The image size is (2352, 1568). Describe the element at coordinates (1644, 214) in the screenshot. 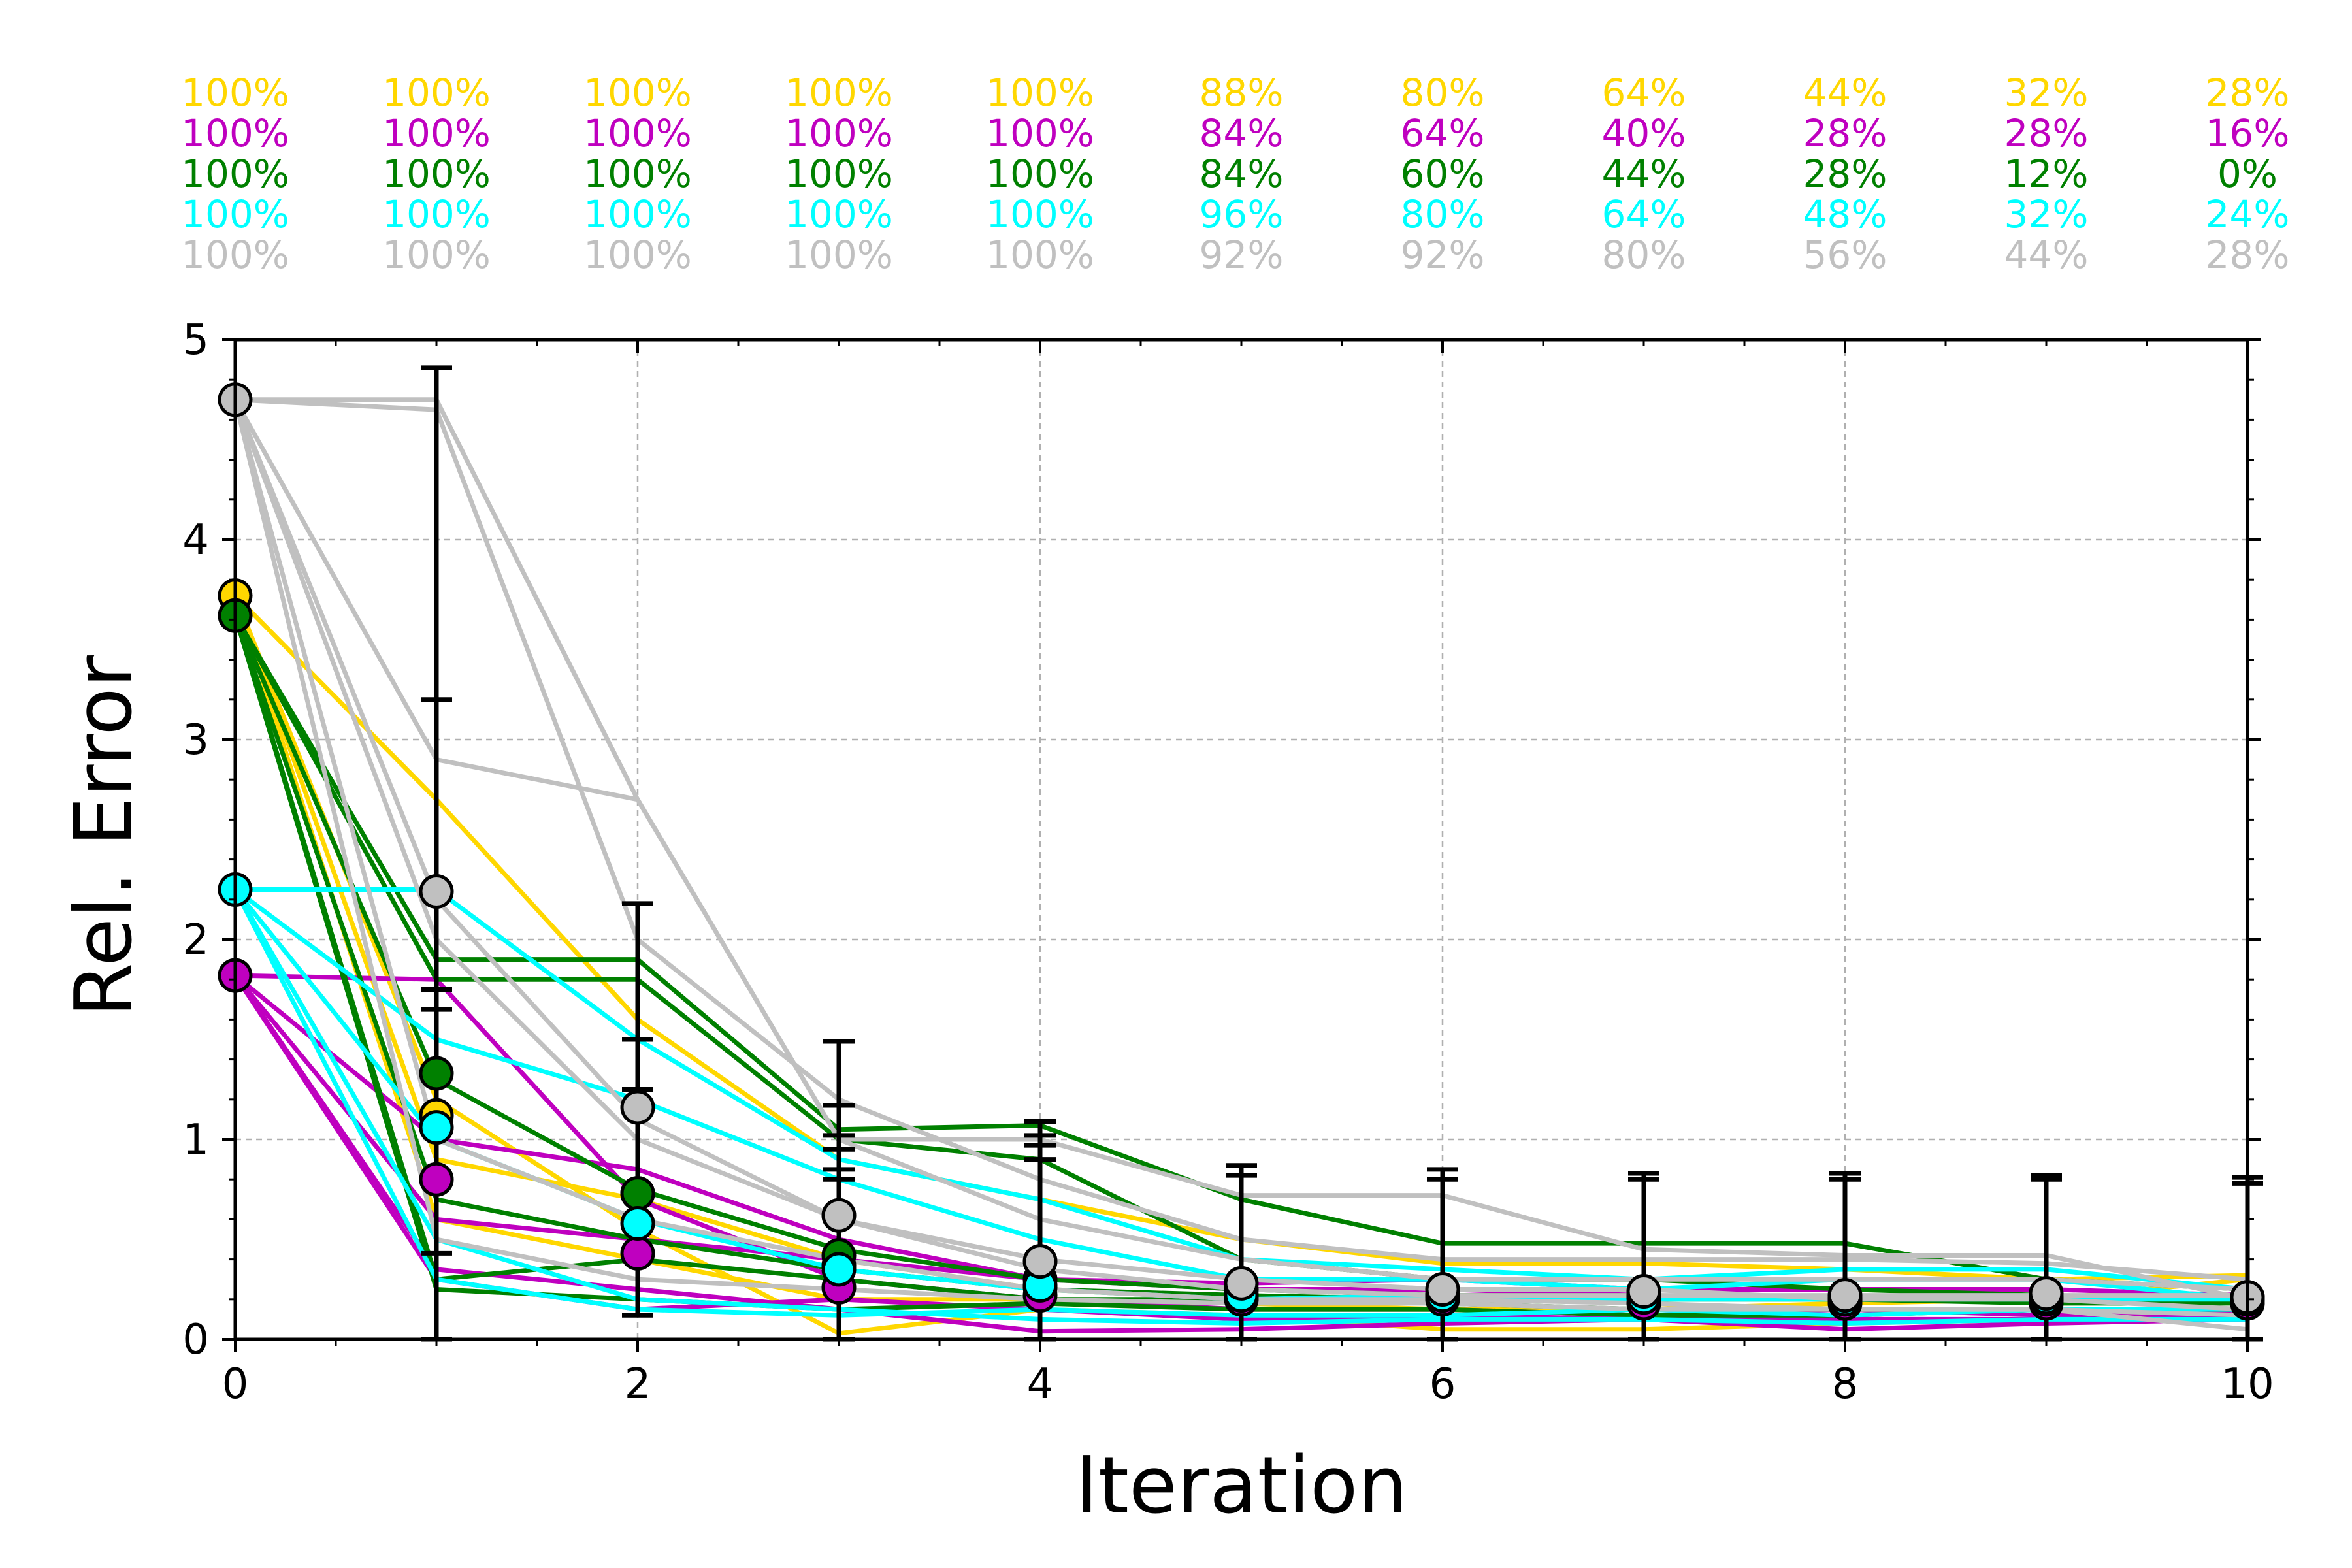

I see `percent-label-cyan: 64%` at that location.